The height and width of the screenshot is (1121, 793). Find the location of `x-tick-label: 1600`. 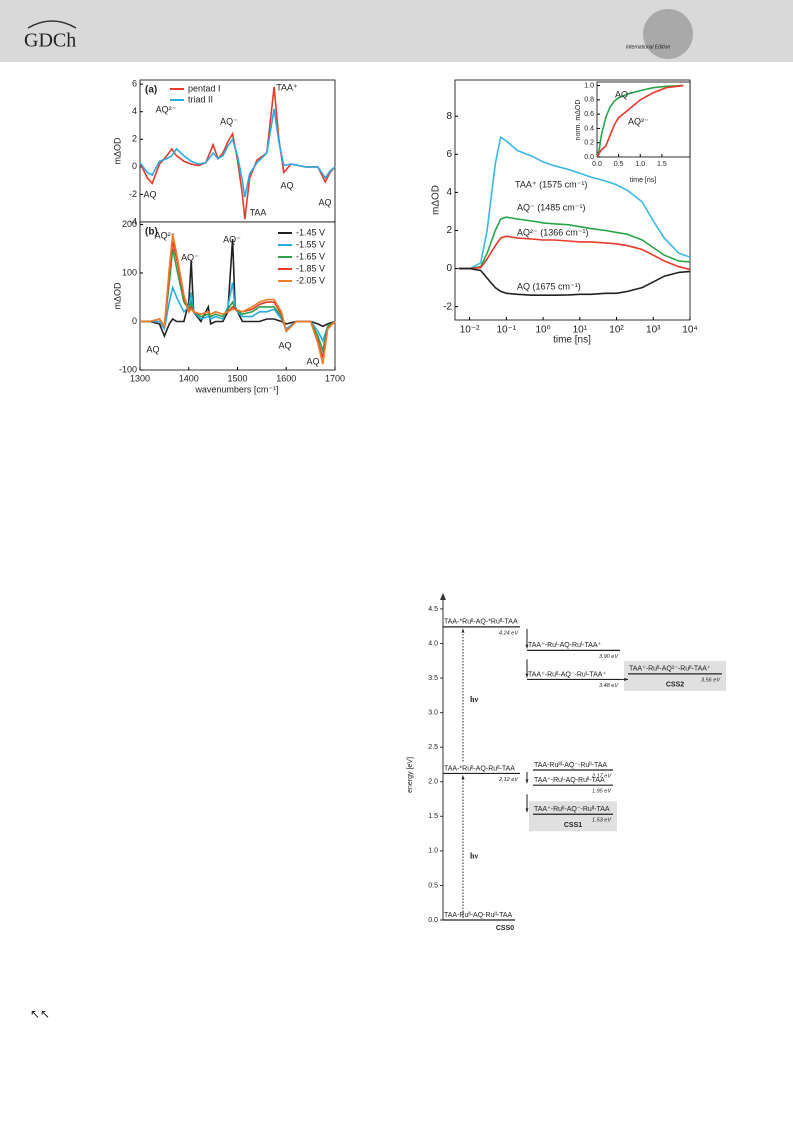

x-tick-label: 1600 is located at coordinates (286, 378).